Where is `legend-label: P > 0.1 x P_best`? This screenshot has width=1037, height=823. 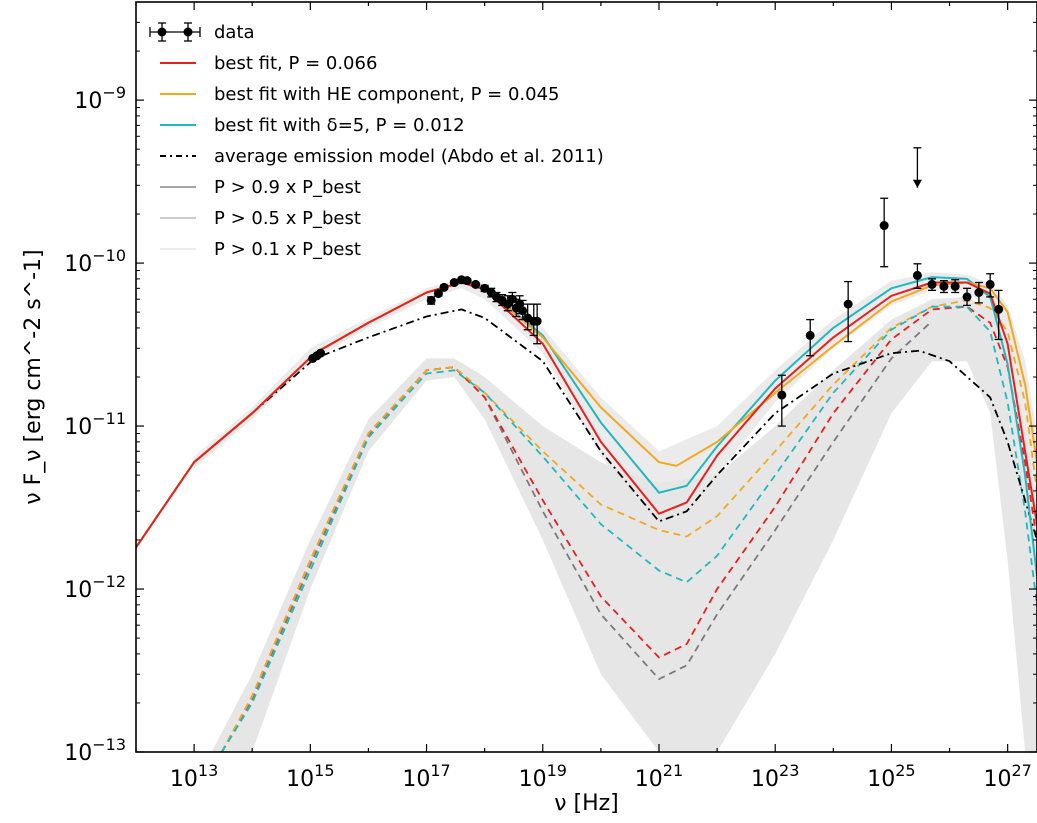 legend-label: P > 0.1 x P_best is located at coordinates (287, 249).